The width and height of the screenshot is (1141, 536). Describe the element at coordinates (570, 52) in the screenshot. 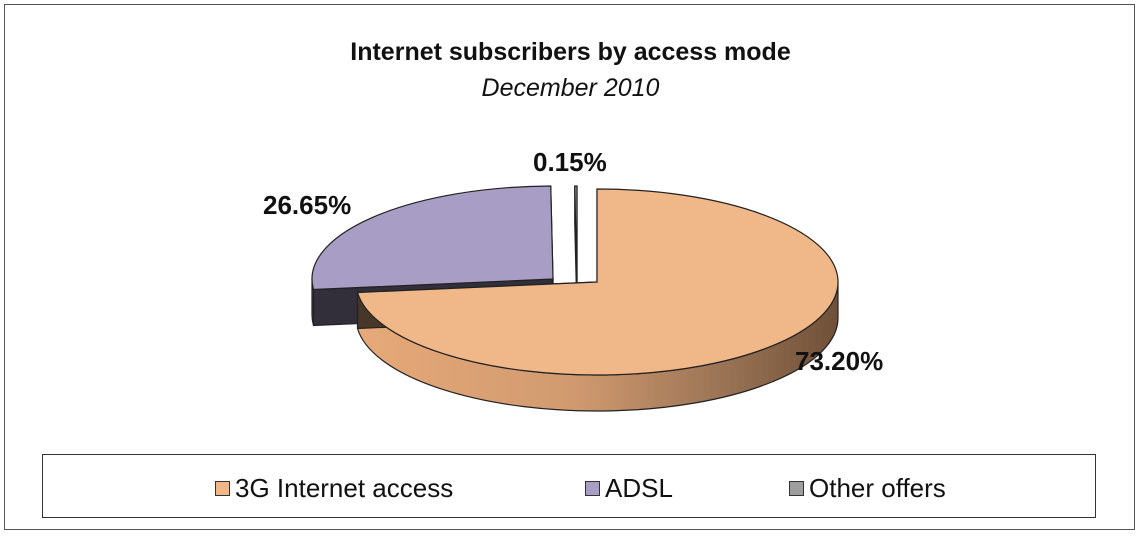

I see `chart-title: Internet subscribers by access mode` at that location.